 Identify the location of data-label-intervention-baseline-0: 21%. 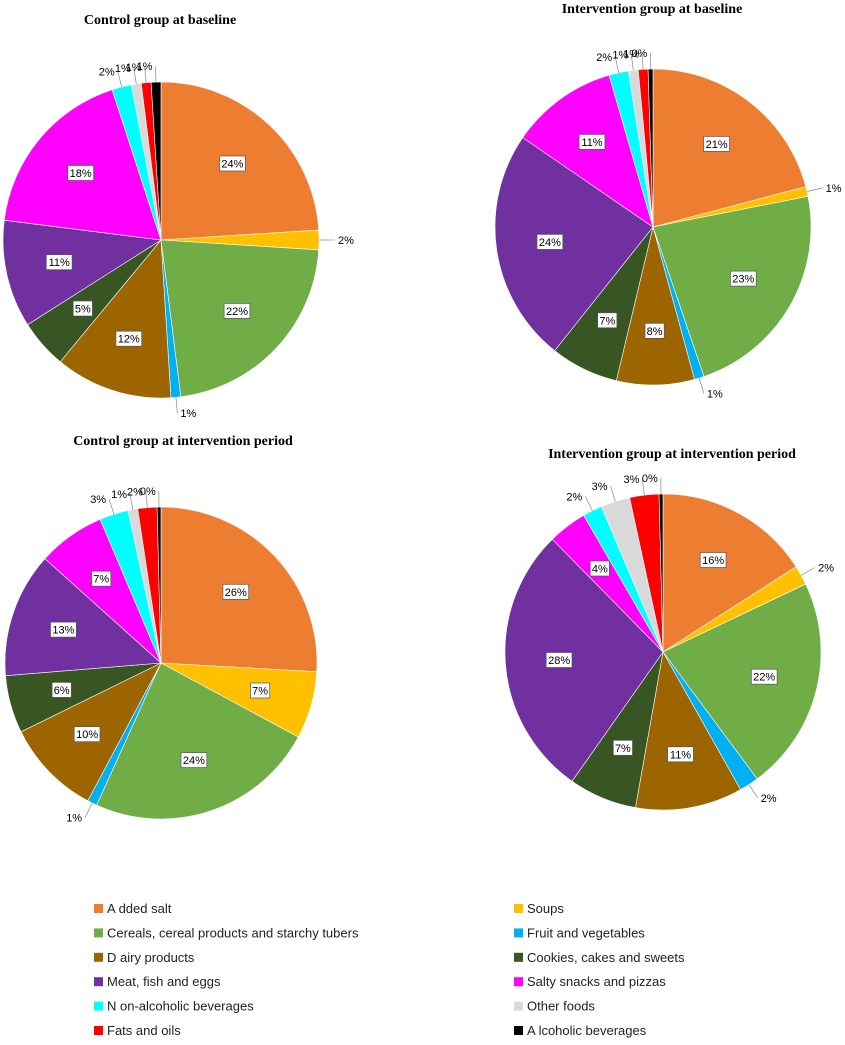
(717, 145).